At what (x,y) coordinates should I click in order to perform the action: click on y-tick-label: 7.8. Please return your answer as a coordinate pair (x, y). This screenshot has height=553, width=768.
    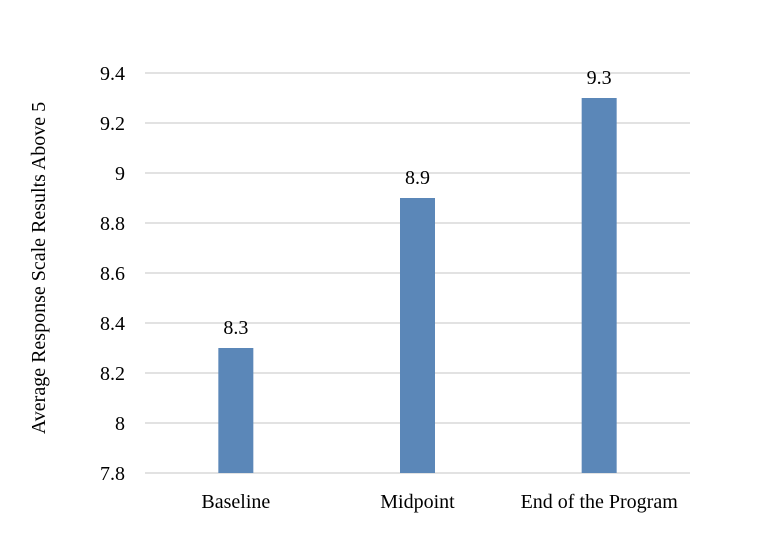
    Looking at the image, I should click on (112, 474).